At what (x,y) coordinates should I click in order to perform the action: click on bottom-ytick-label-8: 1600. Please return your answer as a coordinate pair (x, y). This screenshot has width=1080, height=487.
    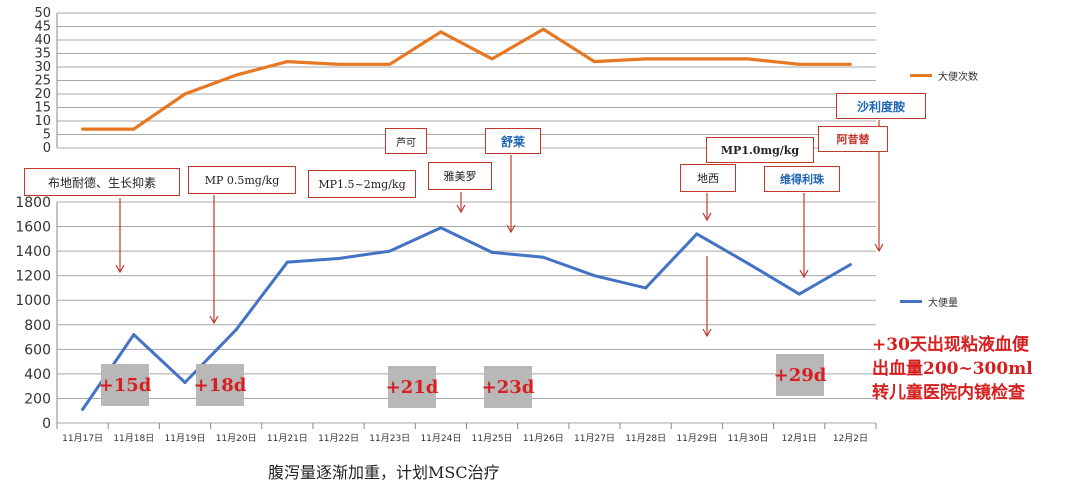
    Looking at the image, I should click on (33, 228).